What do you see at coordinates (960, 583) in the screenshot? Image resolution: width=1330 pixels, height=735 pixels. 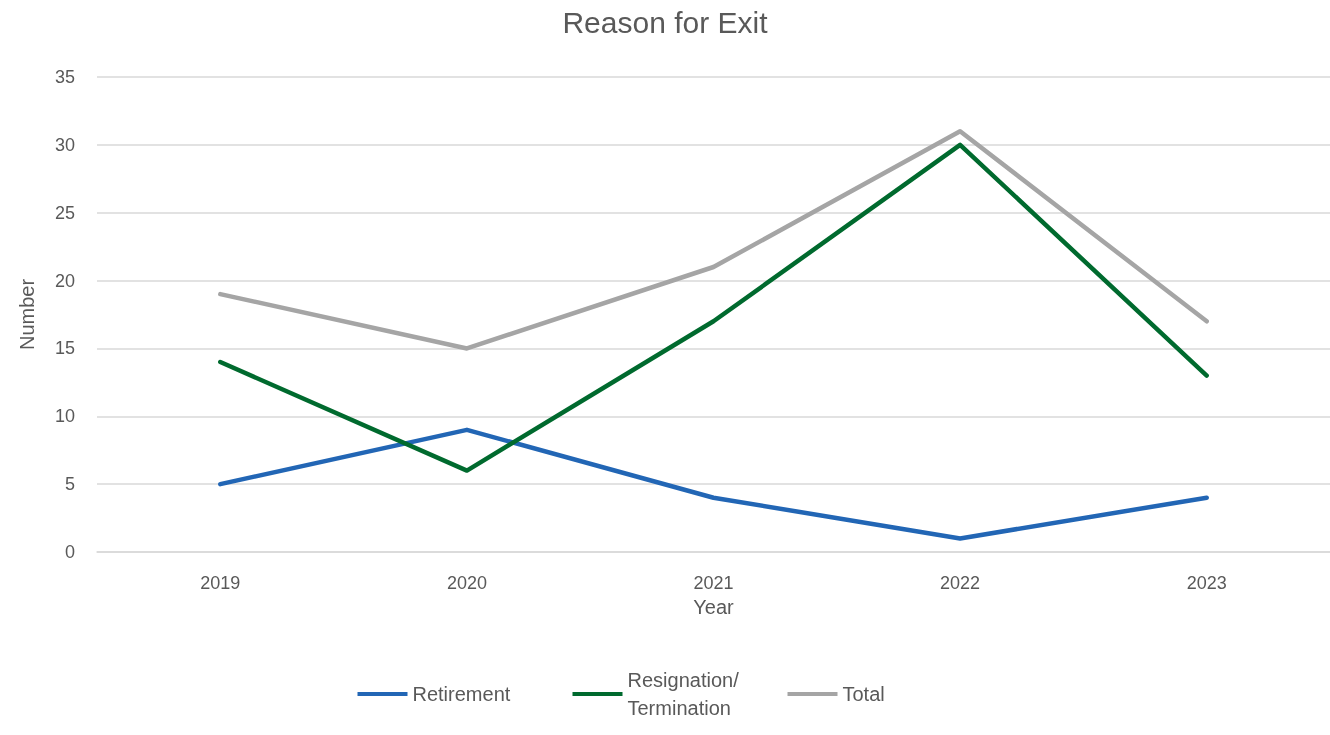 I see `x-tick-label: 2022` at bounding box center [960, 583].